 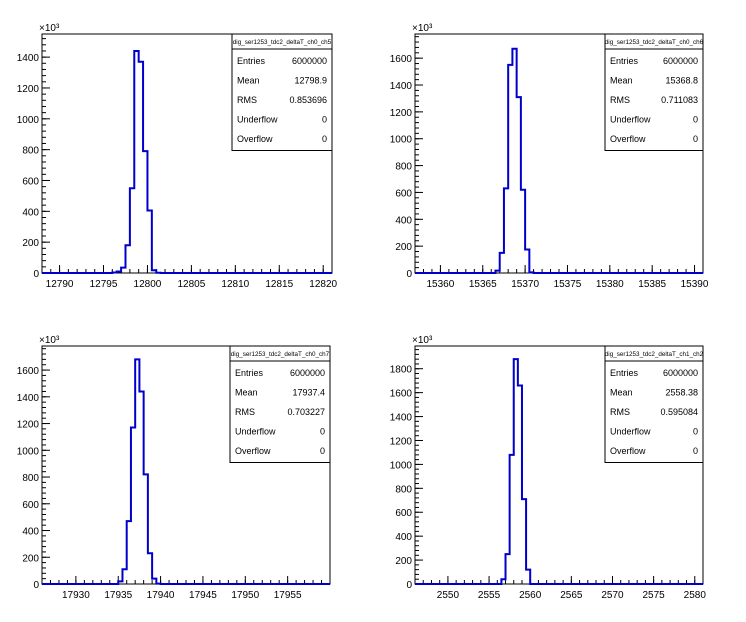 I want to click on x-tick-label: 17955, so click(x=288, y=595).